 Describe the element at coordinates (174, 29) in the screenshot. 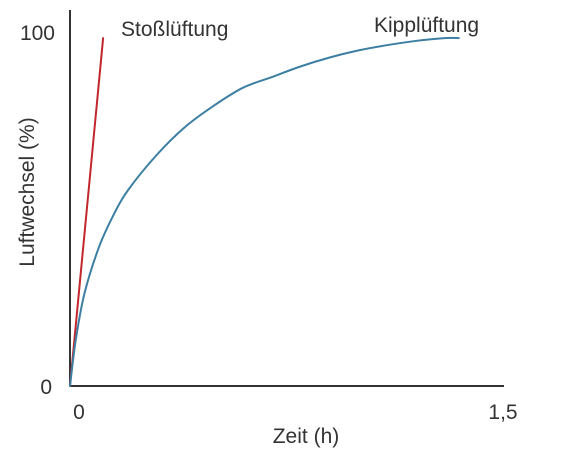

I see `series-label-stosslueftung: Stoßlüftung` at that location.